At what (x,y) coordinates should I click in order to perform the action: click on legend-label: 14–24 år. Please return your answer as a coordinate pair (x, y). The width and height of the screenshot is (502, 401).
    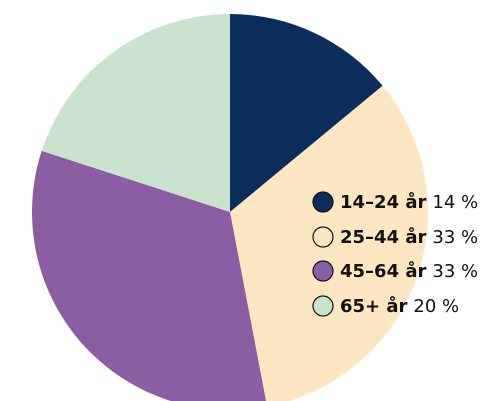
    Looking at the image, I should click on (383, 202).